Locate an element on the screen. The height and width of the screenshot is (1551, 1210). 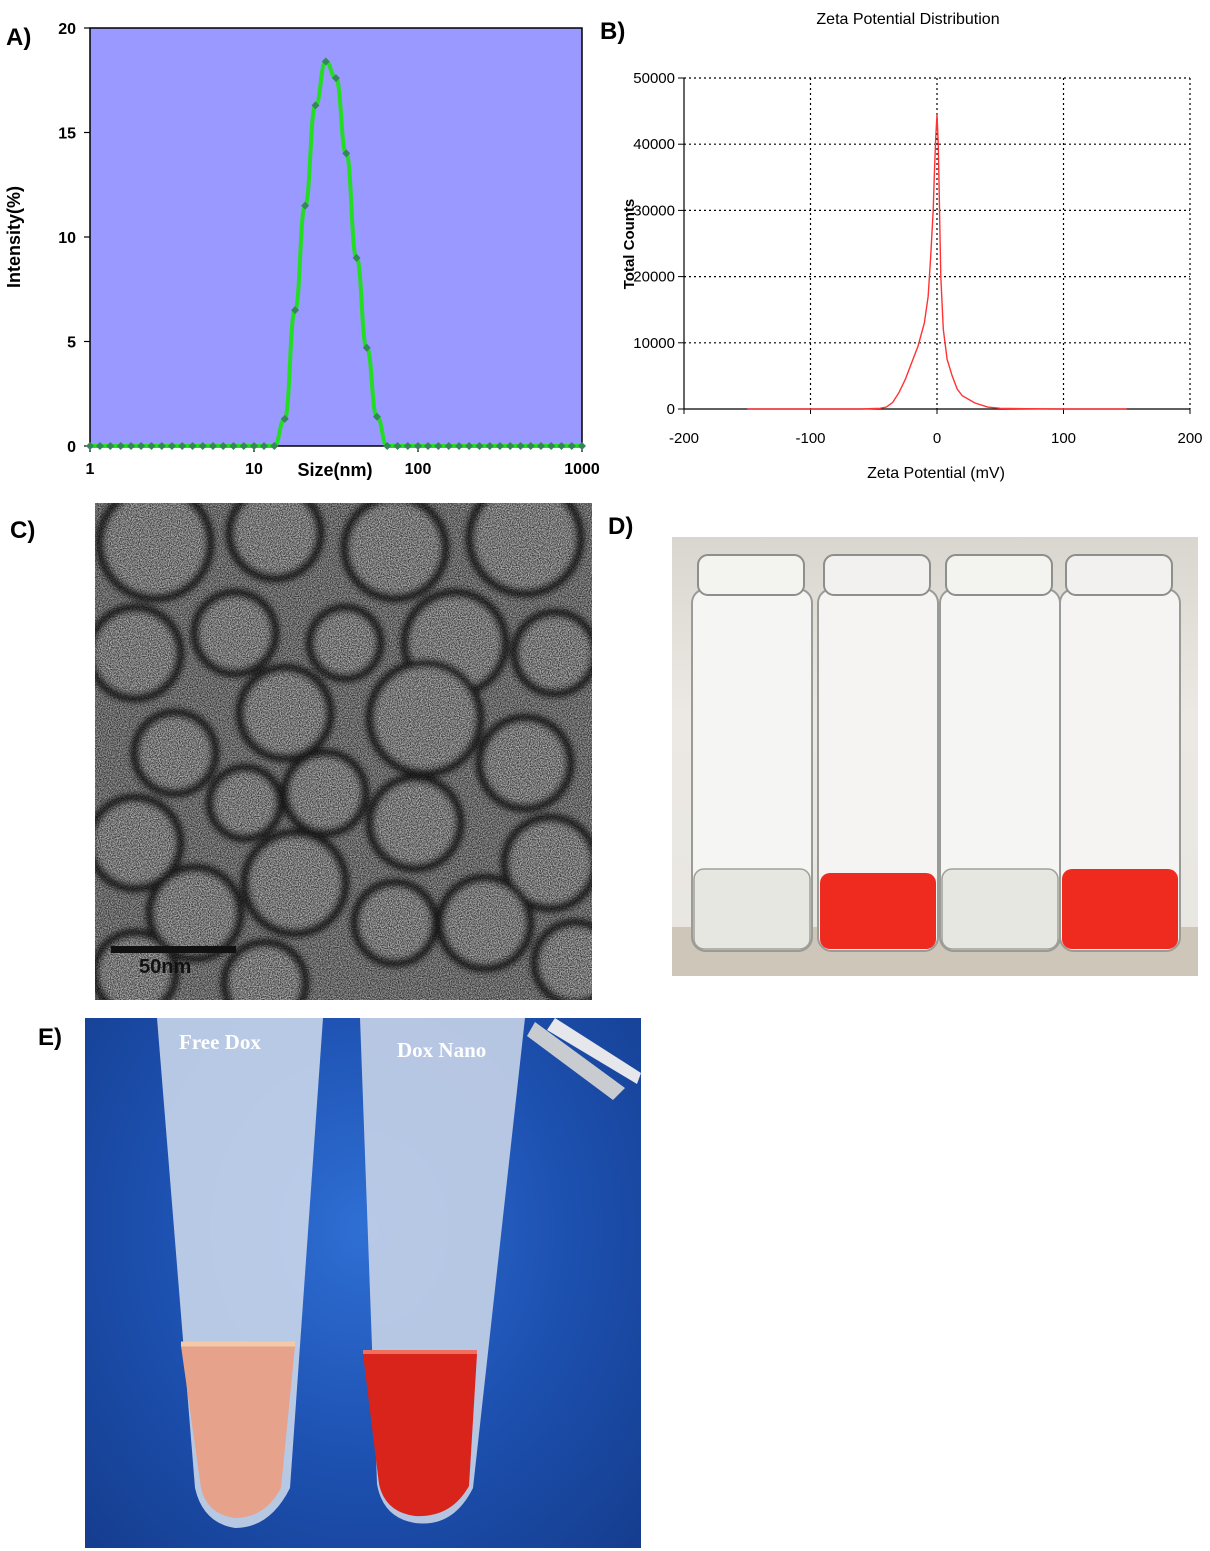
x-tick-label-b: 200 is located at coordinates (1189, 438).